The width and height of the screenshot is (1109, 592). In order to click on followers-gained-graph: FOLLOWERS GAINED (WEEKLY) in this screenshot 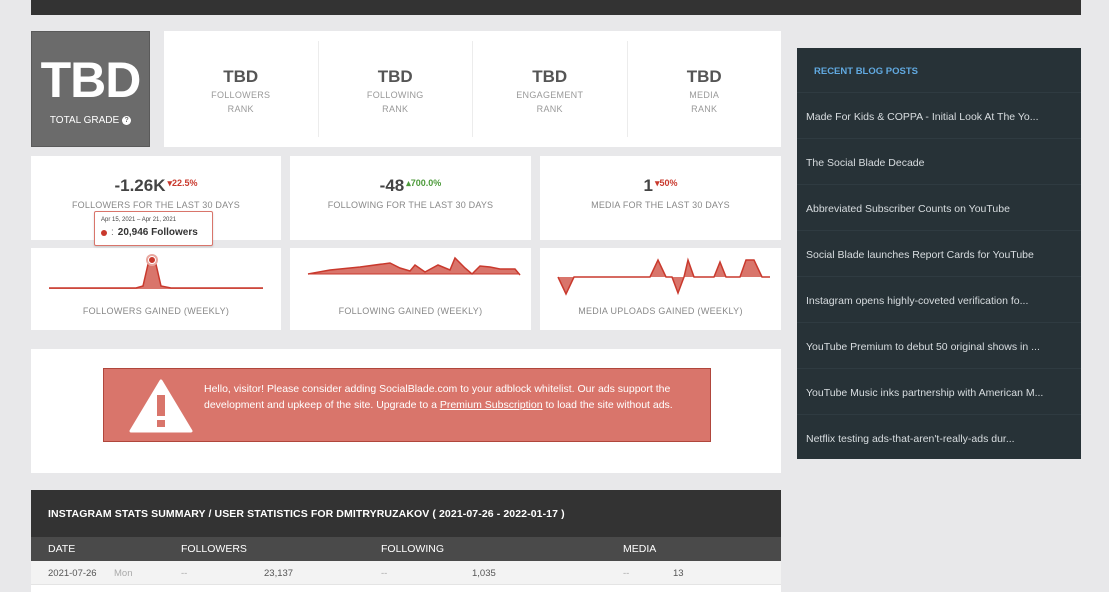, I will do `click(156, 289)`.